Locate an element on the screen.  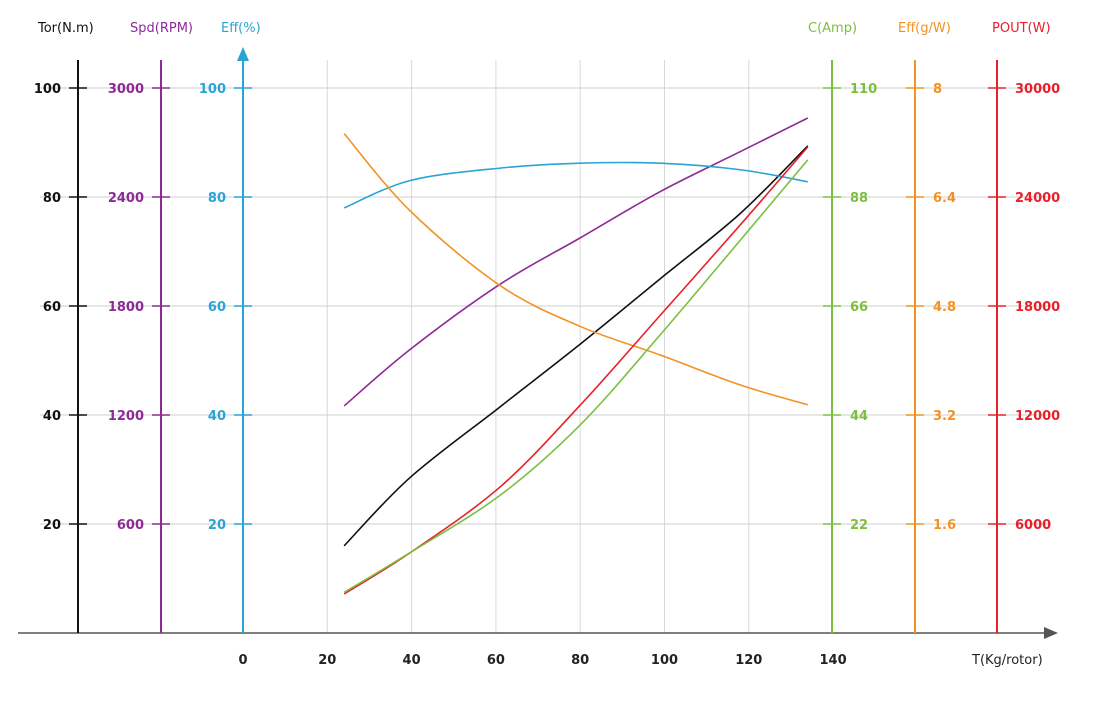
x-axis-arrow-icon is located at coordinates (1051, 633).